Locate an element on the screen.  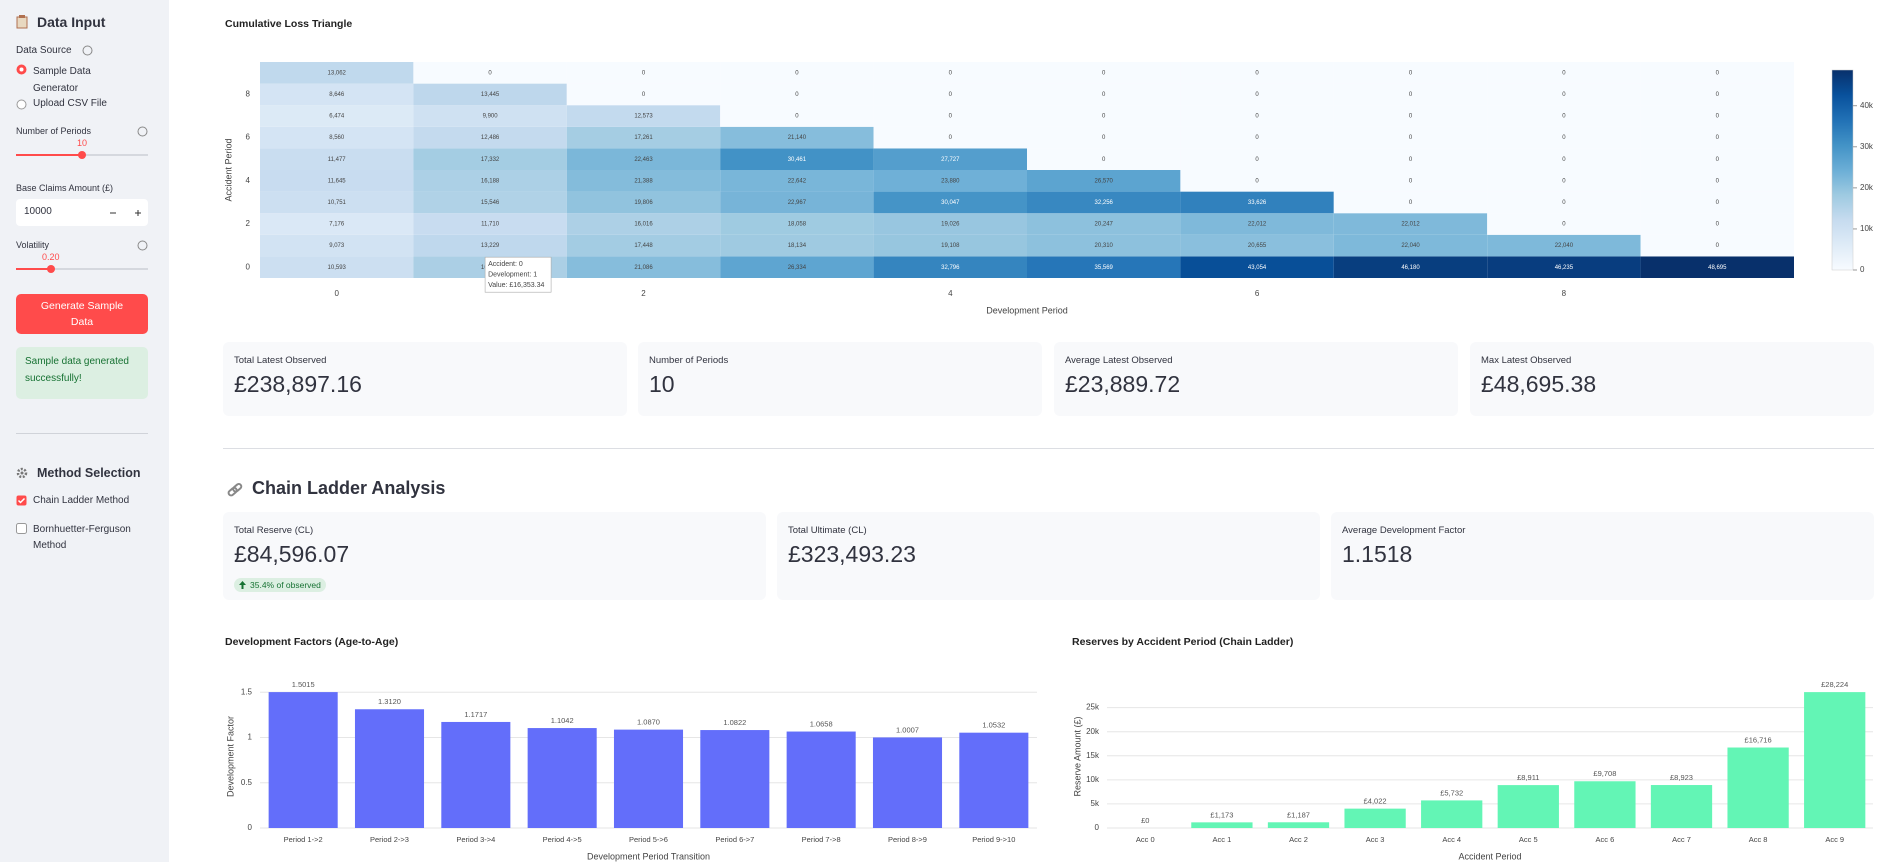
checkbox-unchecked is located at coordinates (21, 528).